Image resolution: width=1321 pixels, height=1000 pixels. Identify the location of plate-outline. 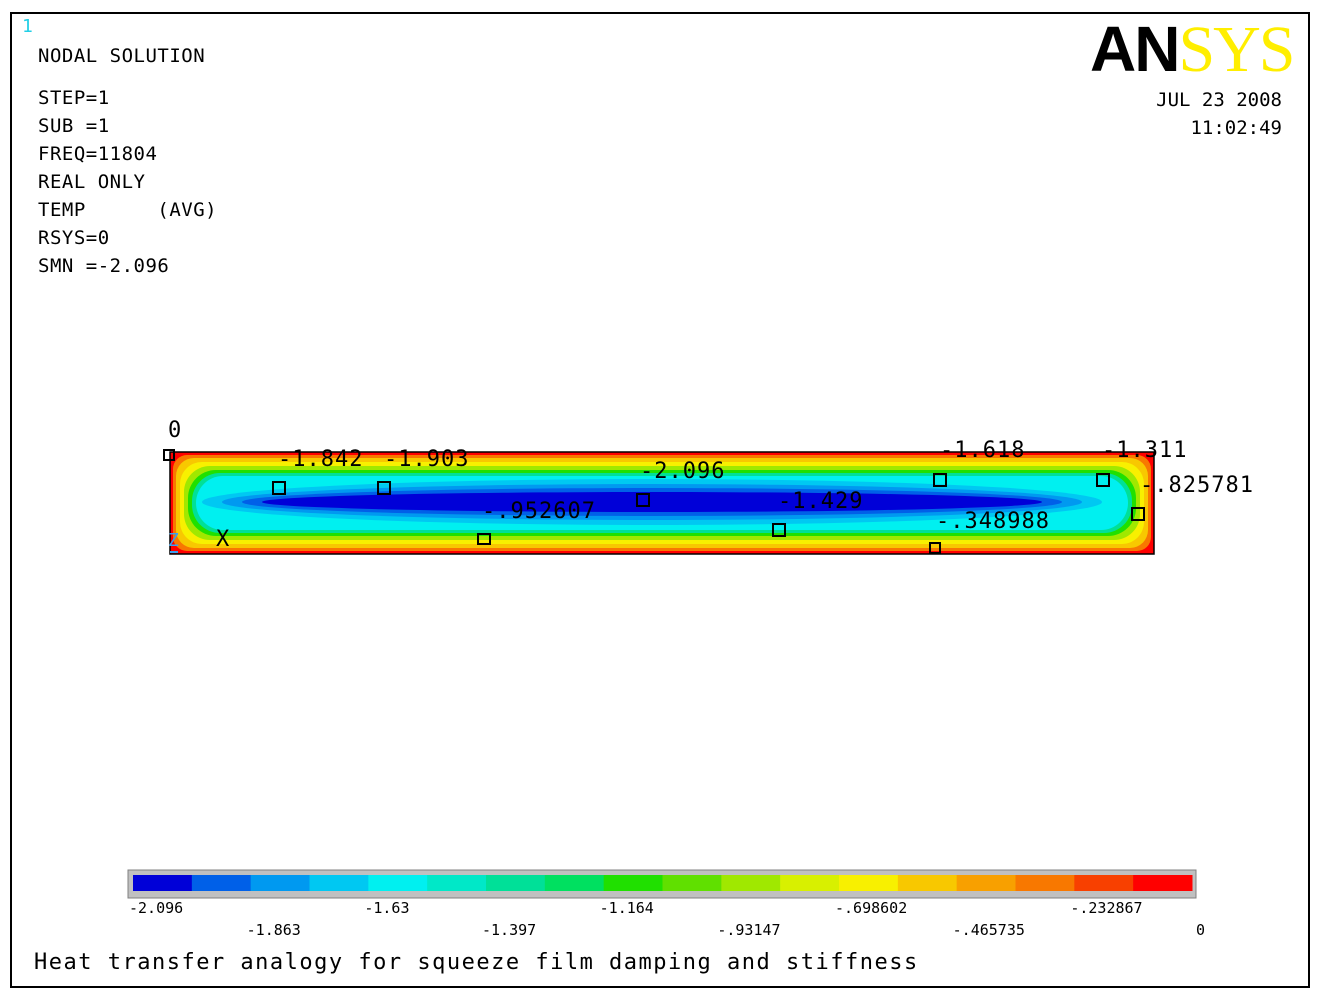
(662, 503).